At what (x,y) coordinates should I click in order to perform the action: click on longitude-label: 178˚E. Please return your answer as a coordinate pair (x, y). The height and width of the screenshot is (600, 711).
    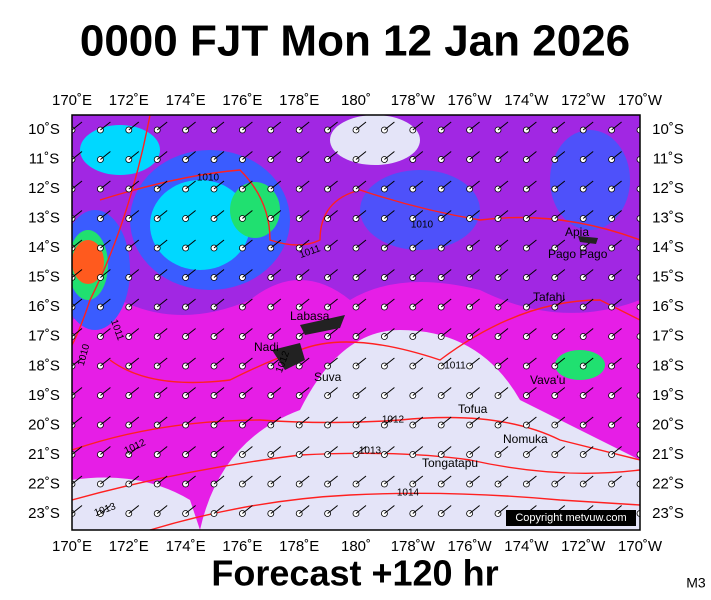
    Looking at the image, I should click on (299, 100).